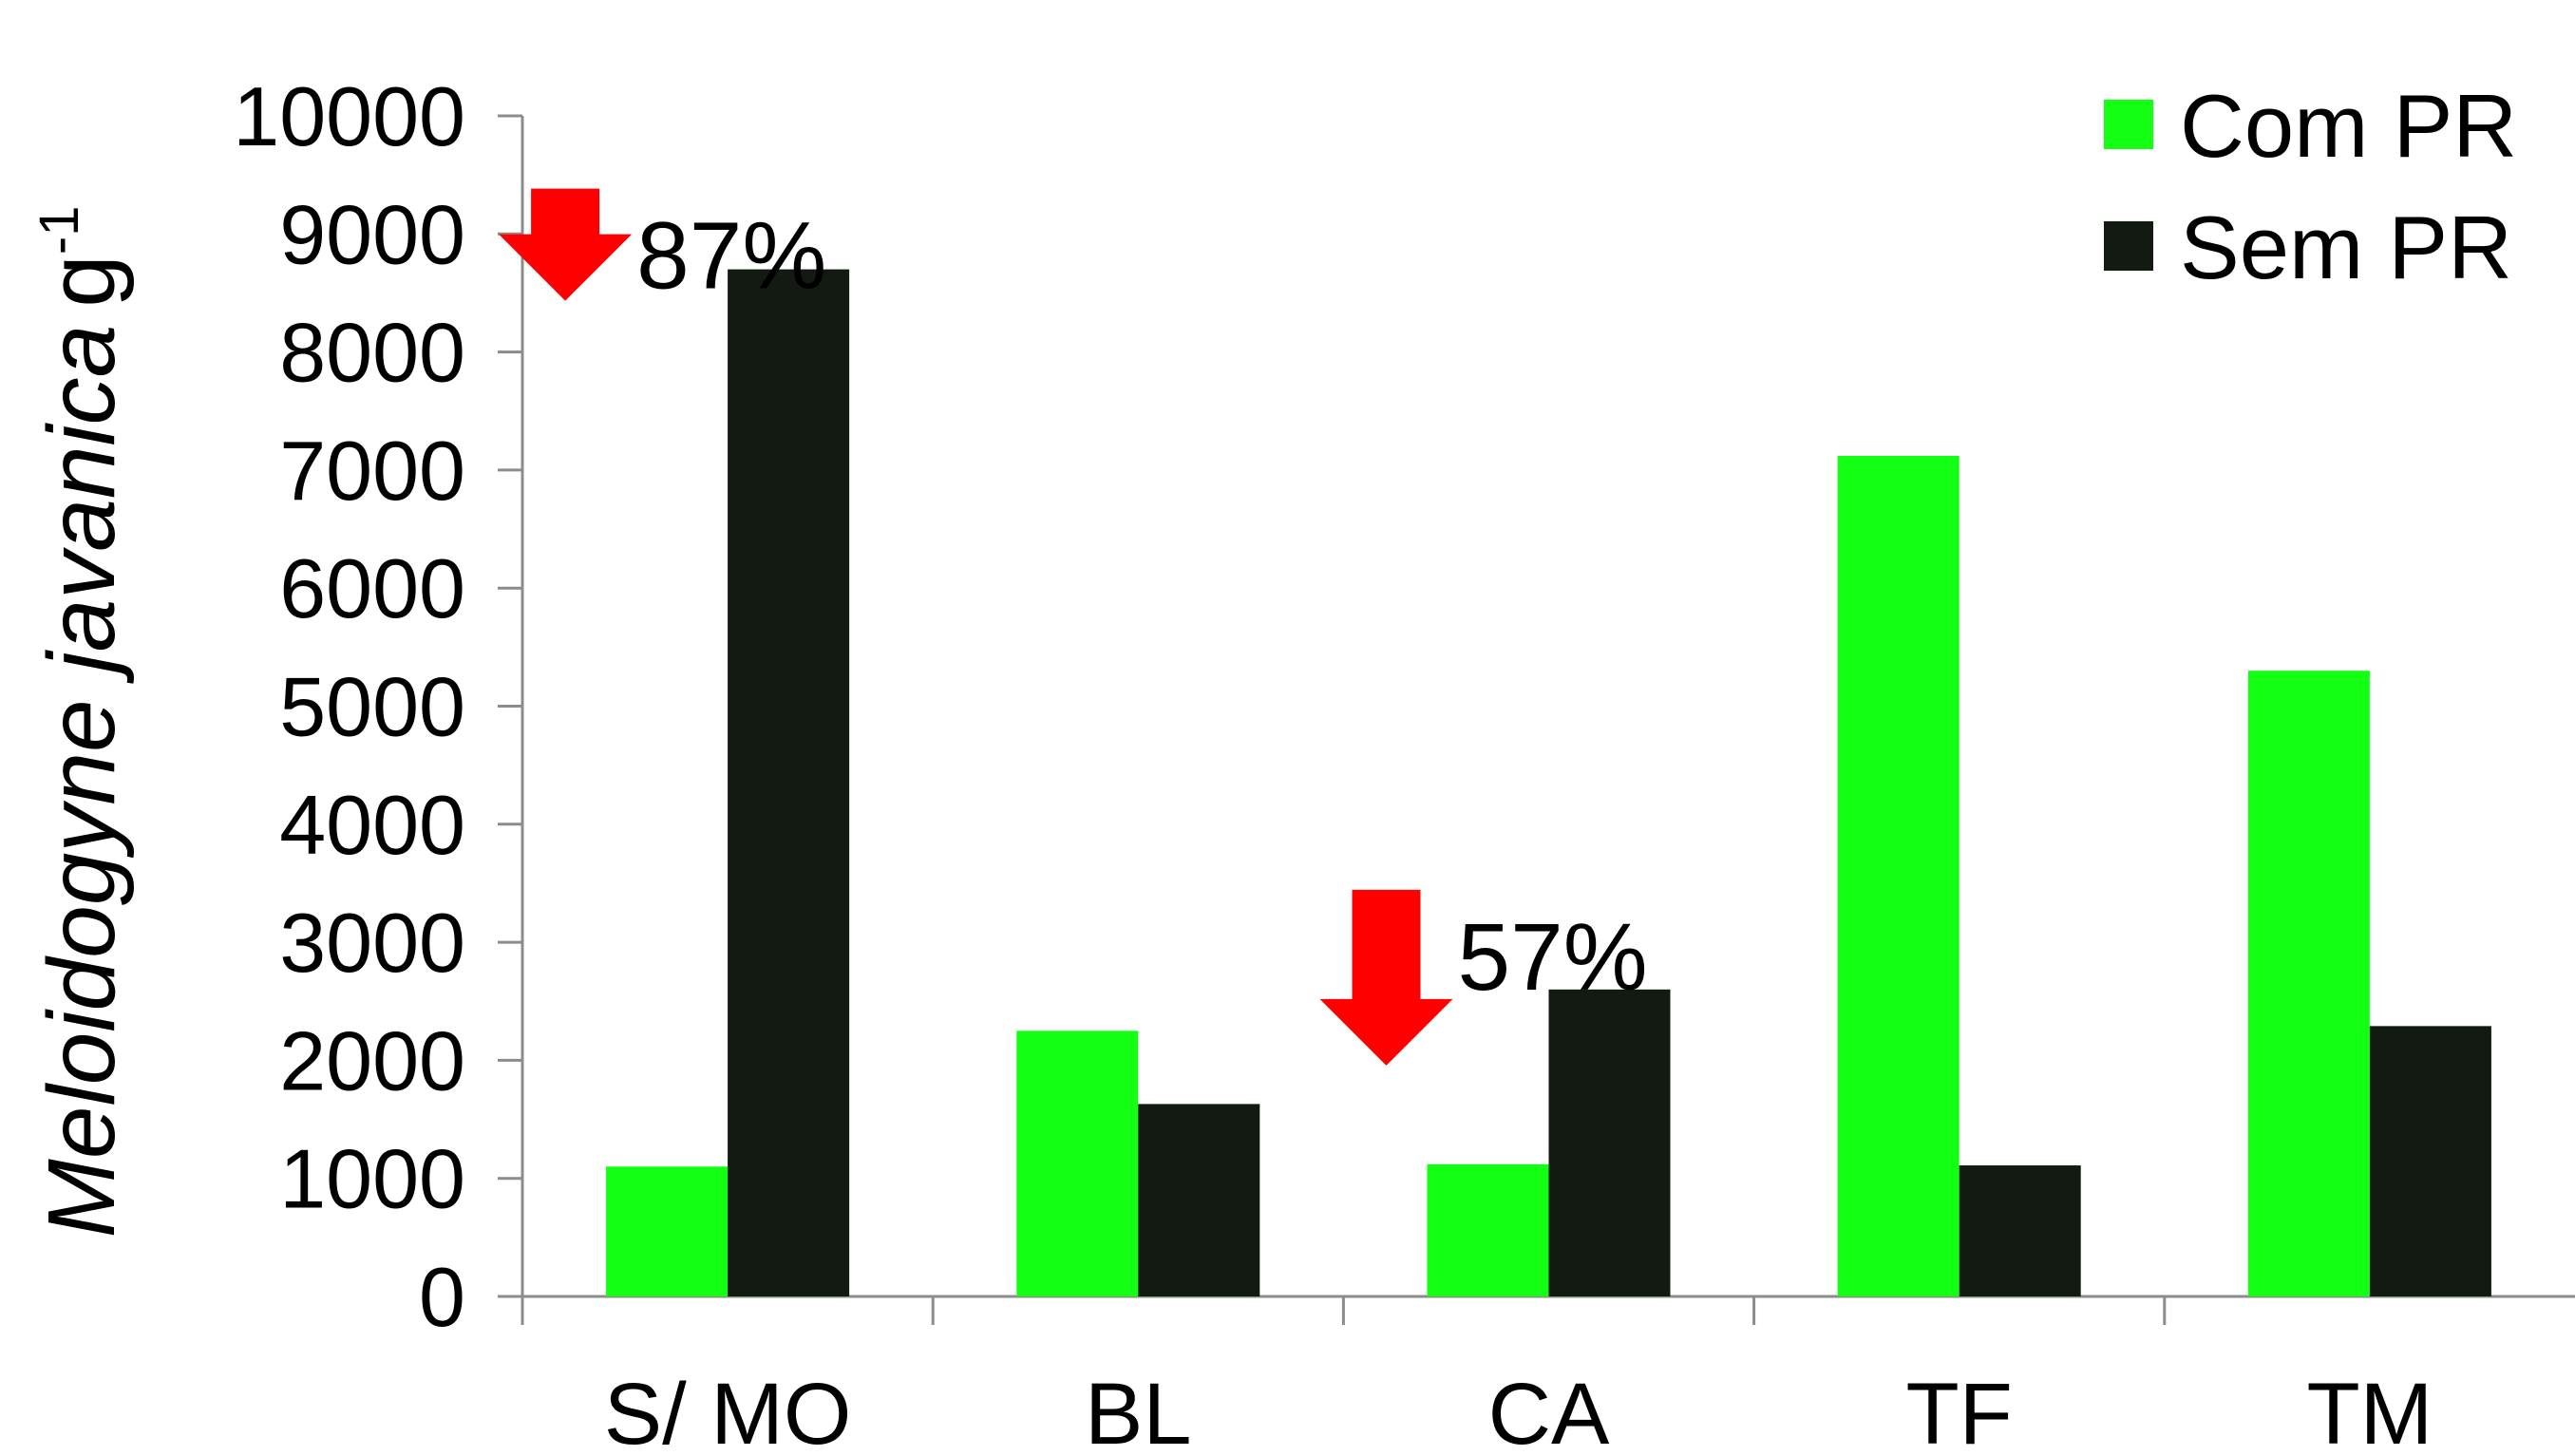  I want to click on y-axis-label: Meloidogyne javanica g-1, so click(81, 722).